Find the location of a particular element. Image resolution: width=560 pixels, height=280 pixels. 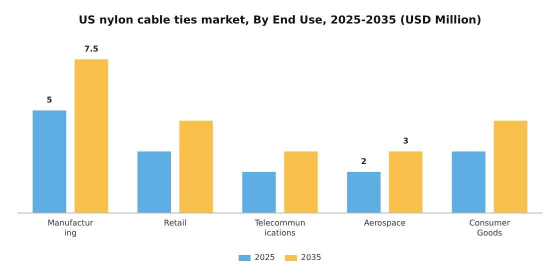

x-tick-label: Manufacturing is located at coordinates (71, 228).